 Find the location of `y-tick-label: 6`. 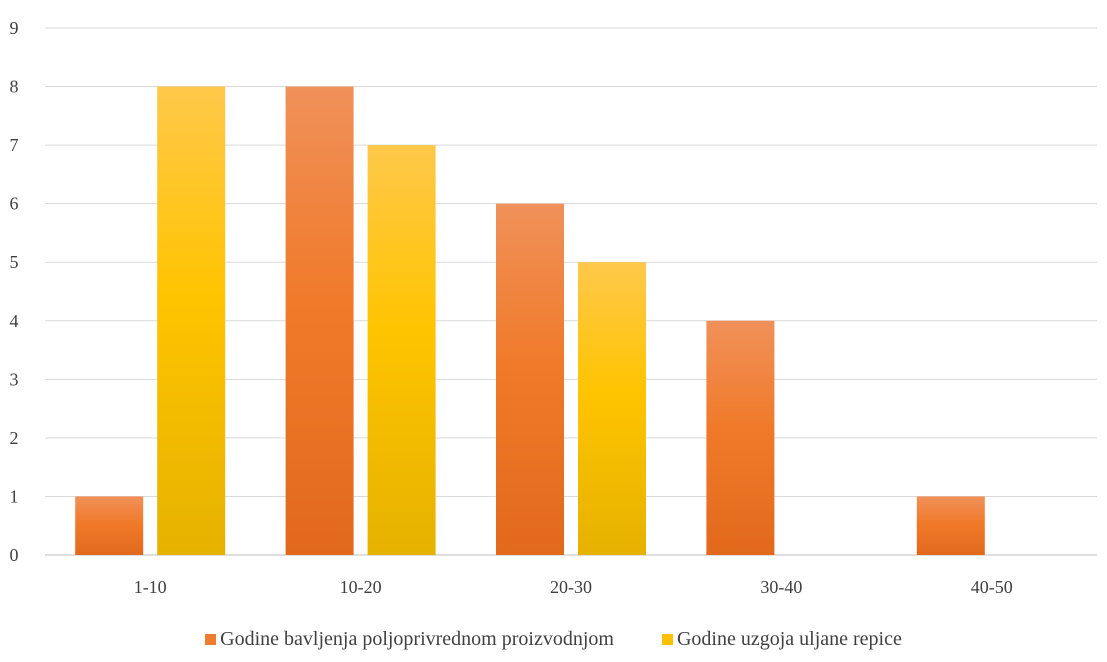

y-tick-label: 6 is located at coordinates (14, 204).